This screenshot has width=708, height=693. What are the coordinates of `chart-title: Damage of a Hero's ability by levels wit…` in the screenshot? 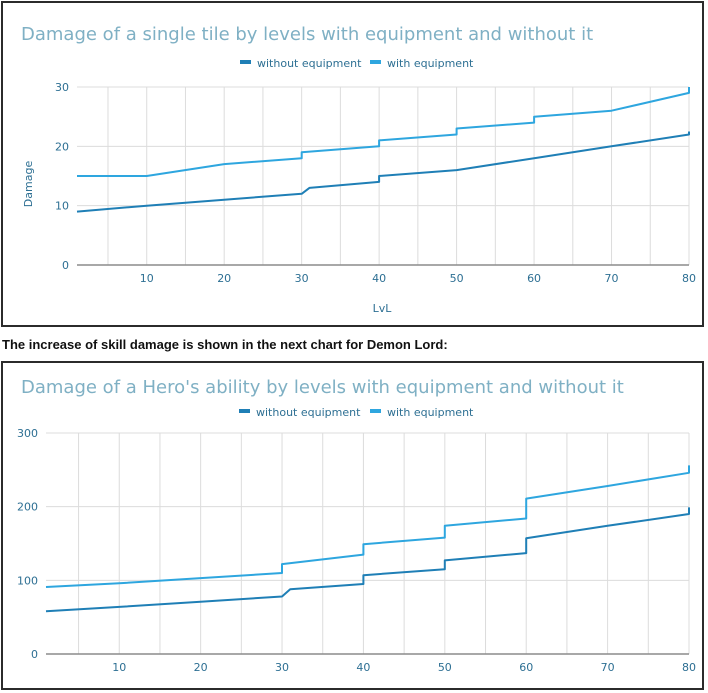 It's located at (322, 387).